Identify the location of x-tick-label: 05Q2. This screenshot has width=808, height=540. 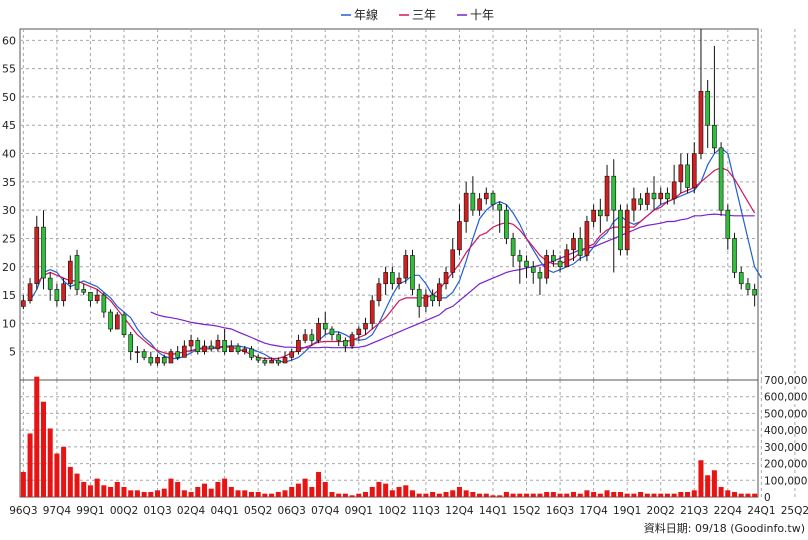
(258, 511).